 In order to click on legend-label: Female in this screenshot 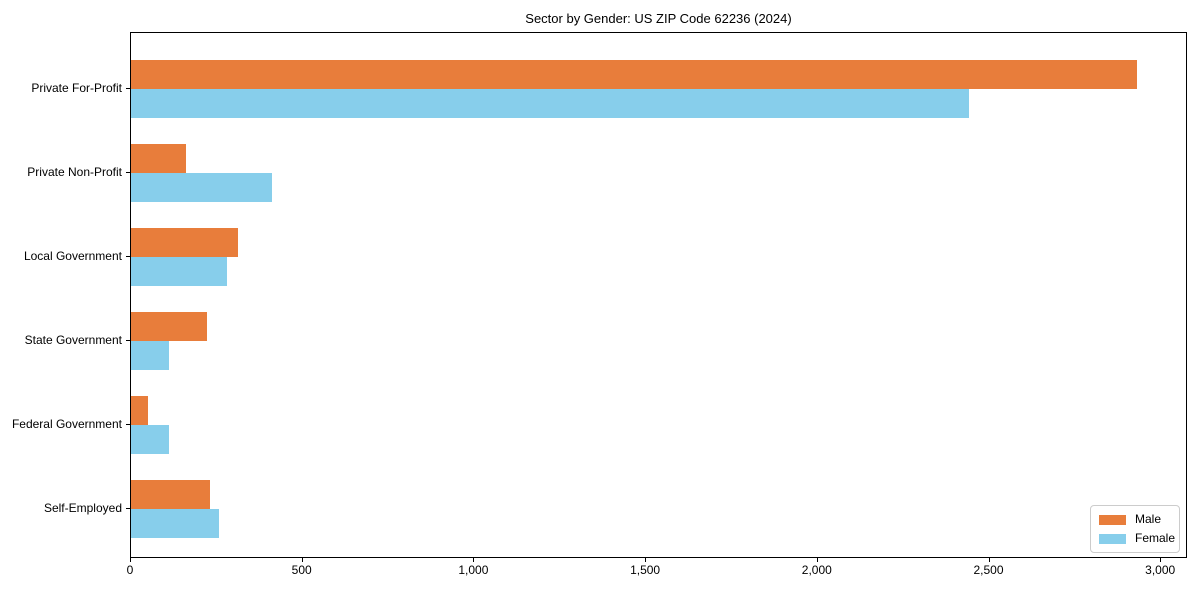, I will do `click(1155, 538)`.